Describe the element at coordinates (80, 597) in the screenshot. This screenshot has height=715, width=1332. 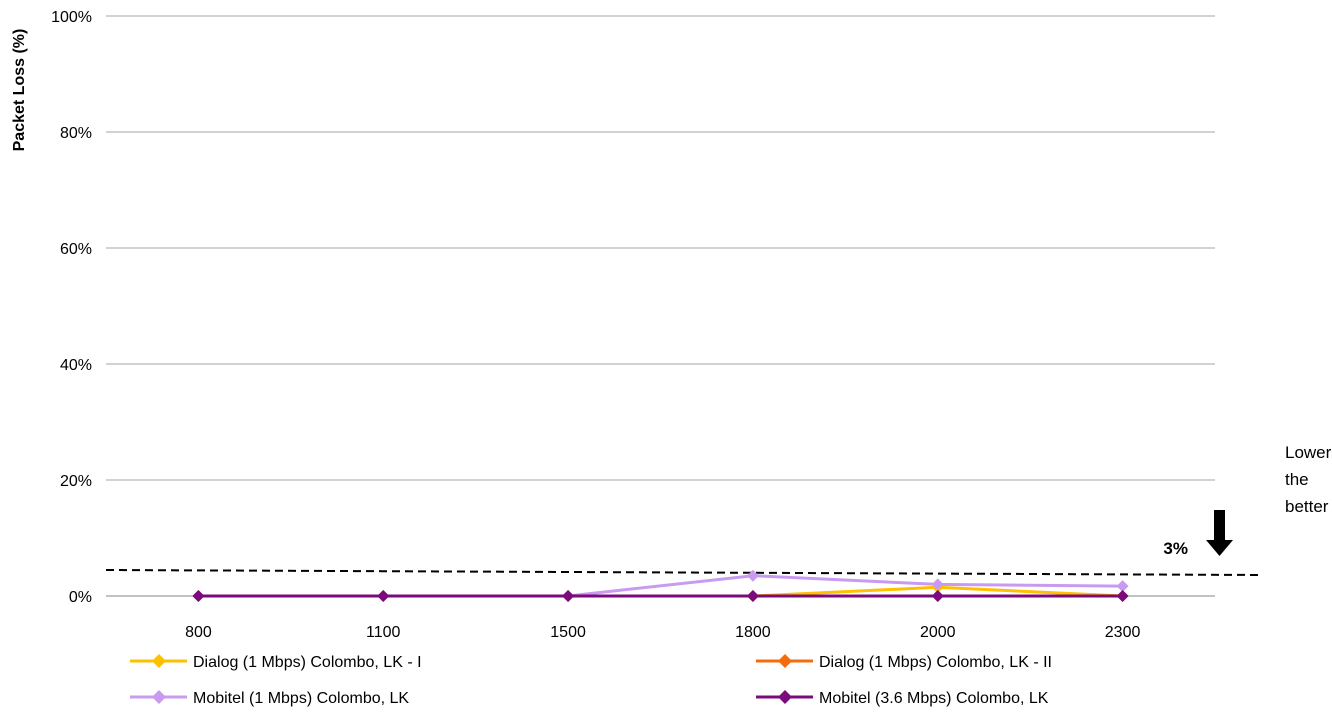
I see `y-tick-label: 0%` at that location.